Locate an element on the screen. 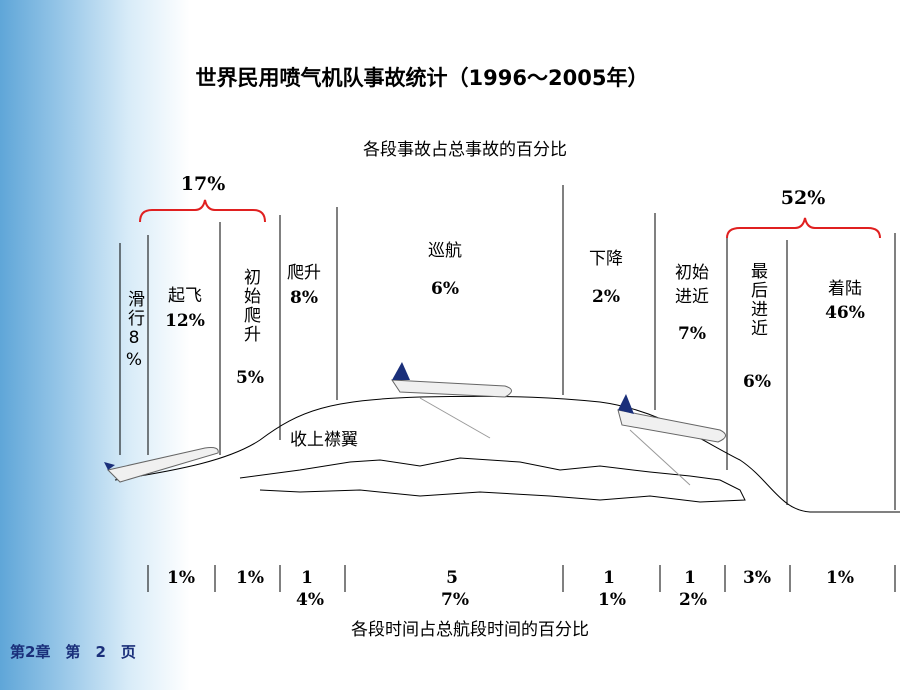 This screenshot has height=690, width=920. phase-accident: 7% is located at coordinates (692, 334).